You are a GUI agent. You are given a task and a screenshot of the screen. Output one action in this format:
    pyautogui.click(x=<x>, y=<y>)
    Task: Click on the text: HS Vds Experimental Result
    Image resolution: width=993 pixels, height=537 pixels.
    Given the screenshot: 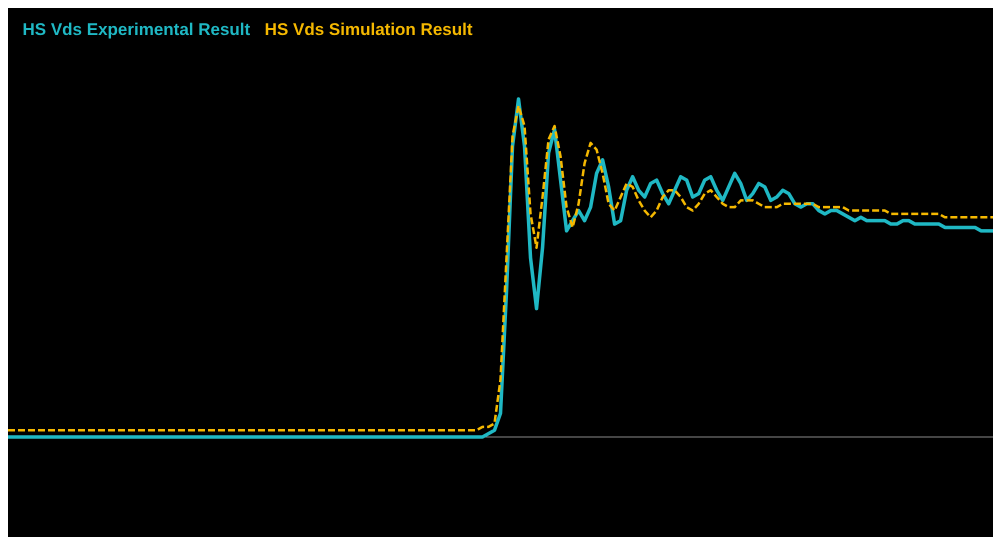 What is the action you would take?
    pyautogui.click(x=136, y=30)
    